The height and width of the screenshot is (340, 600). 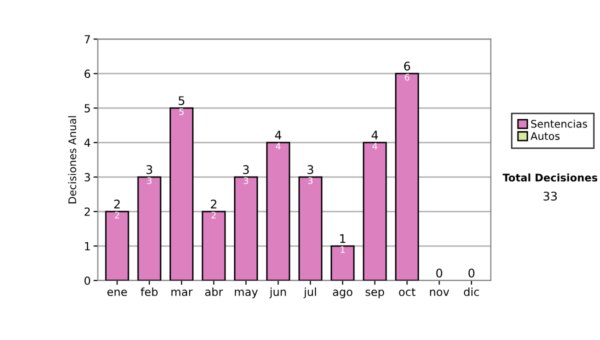 What do you see at coordinates (407, 77) in the screenshot?
I see `data-label: 6` at bounding box center [407, 77].